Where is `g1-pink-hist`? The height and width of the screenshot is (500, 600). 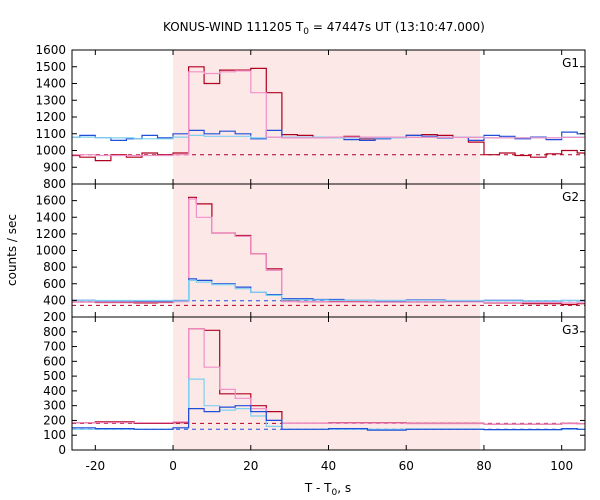
g1-pink-hist is located at coordinates (328, 113).